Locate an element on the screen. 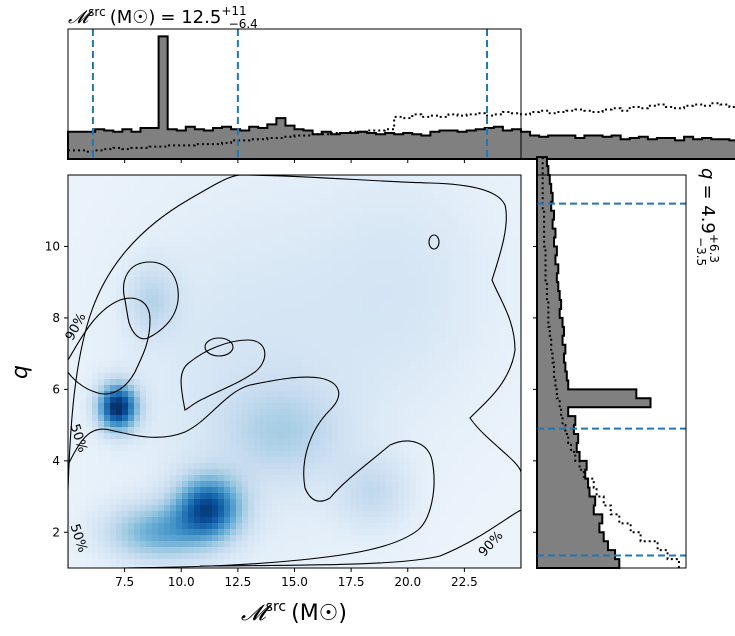 This screenshot has height=636, width=735. contour-50-c is located at coordinates (109, 346).